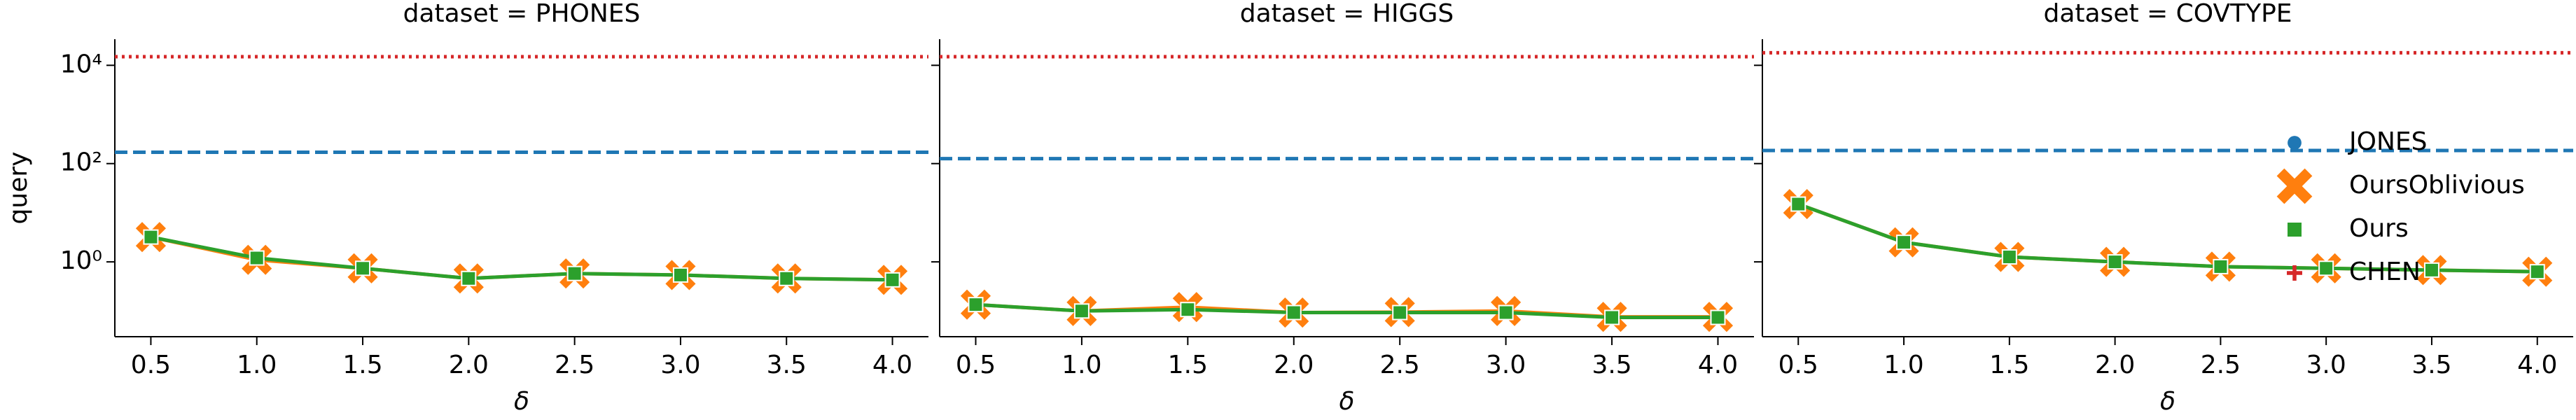  What do you see at coordinates (81, 64) in the screenshot?
I see `y-tick-label: 10⁴` at bounding box center [81, 64].